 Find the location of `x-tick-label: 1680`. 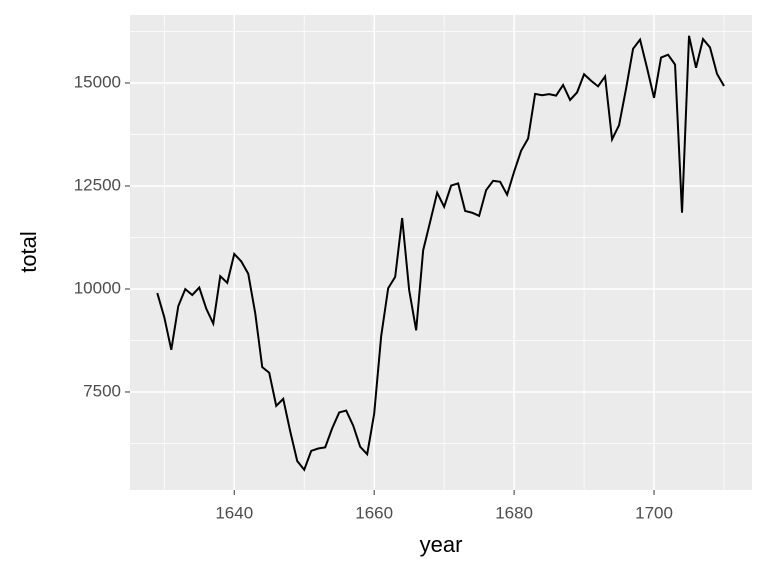

x-tick-label: 1680 is located at coordinates (514, 512).